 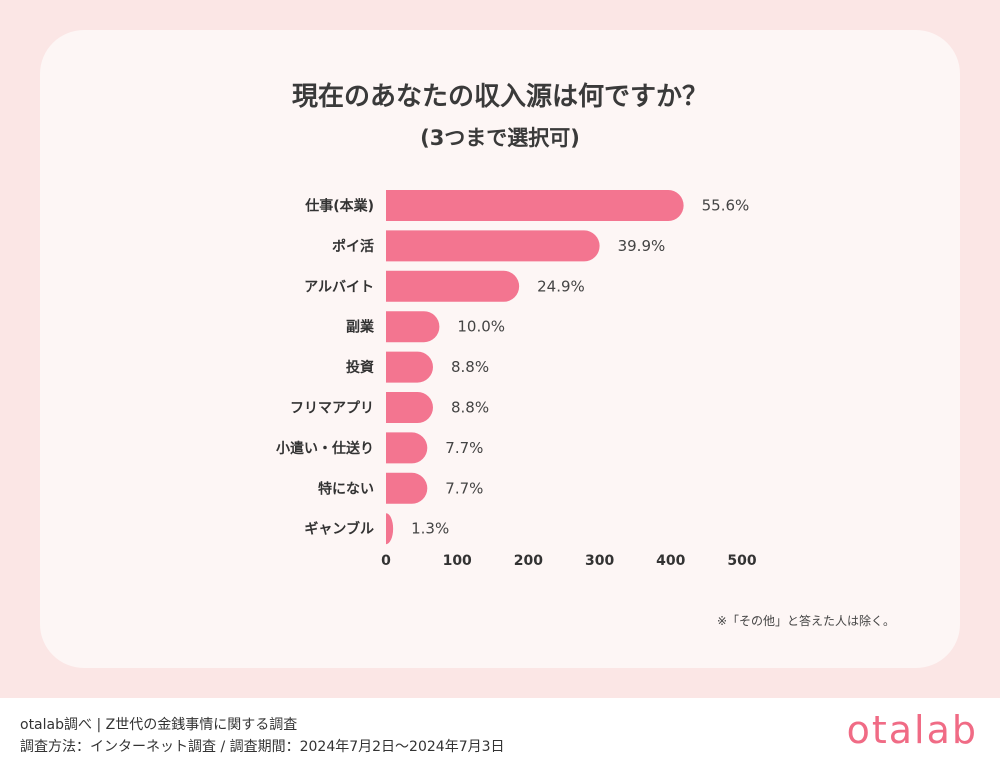 What do you see at coordinates (386, 561) in the screenshot?
I see `x-tick-0: 0` at bounding box center [386, 561].